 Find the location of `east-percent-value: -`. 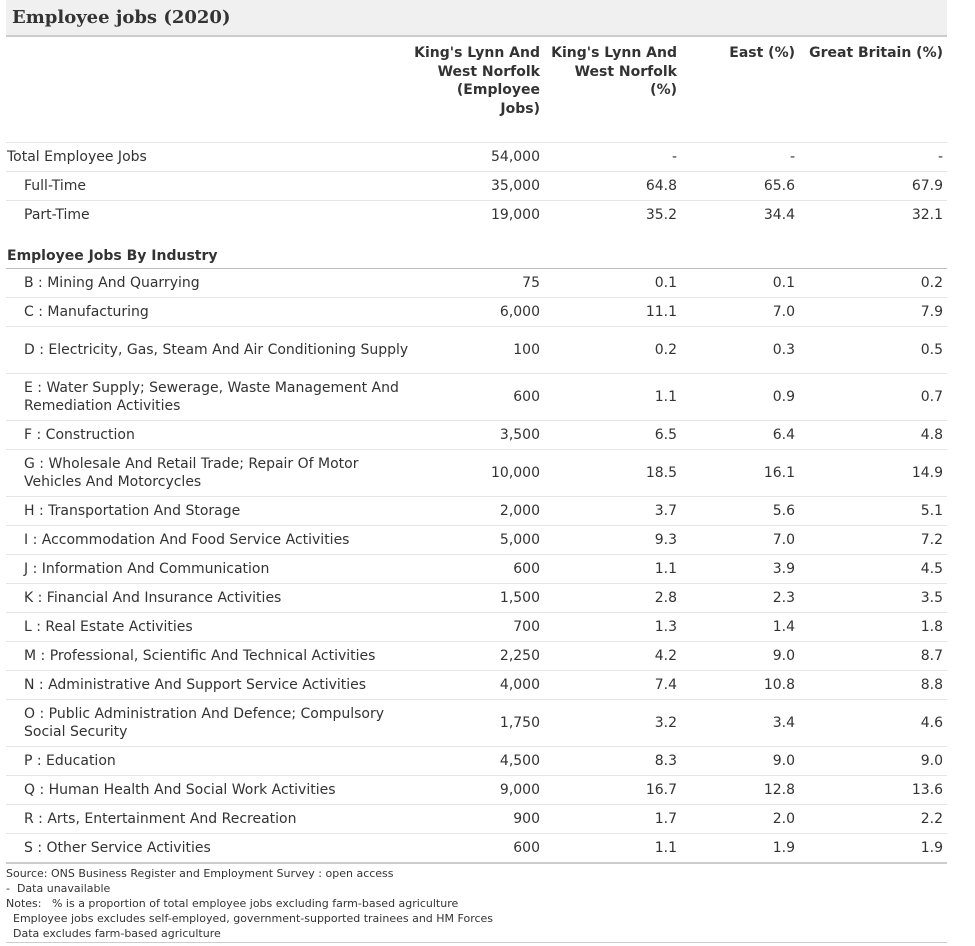

east-percent-value: - is located at coordinates (740, 157).